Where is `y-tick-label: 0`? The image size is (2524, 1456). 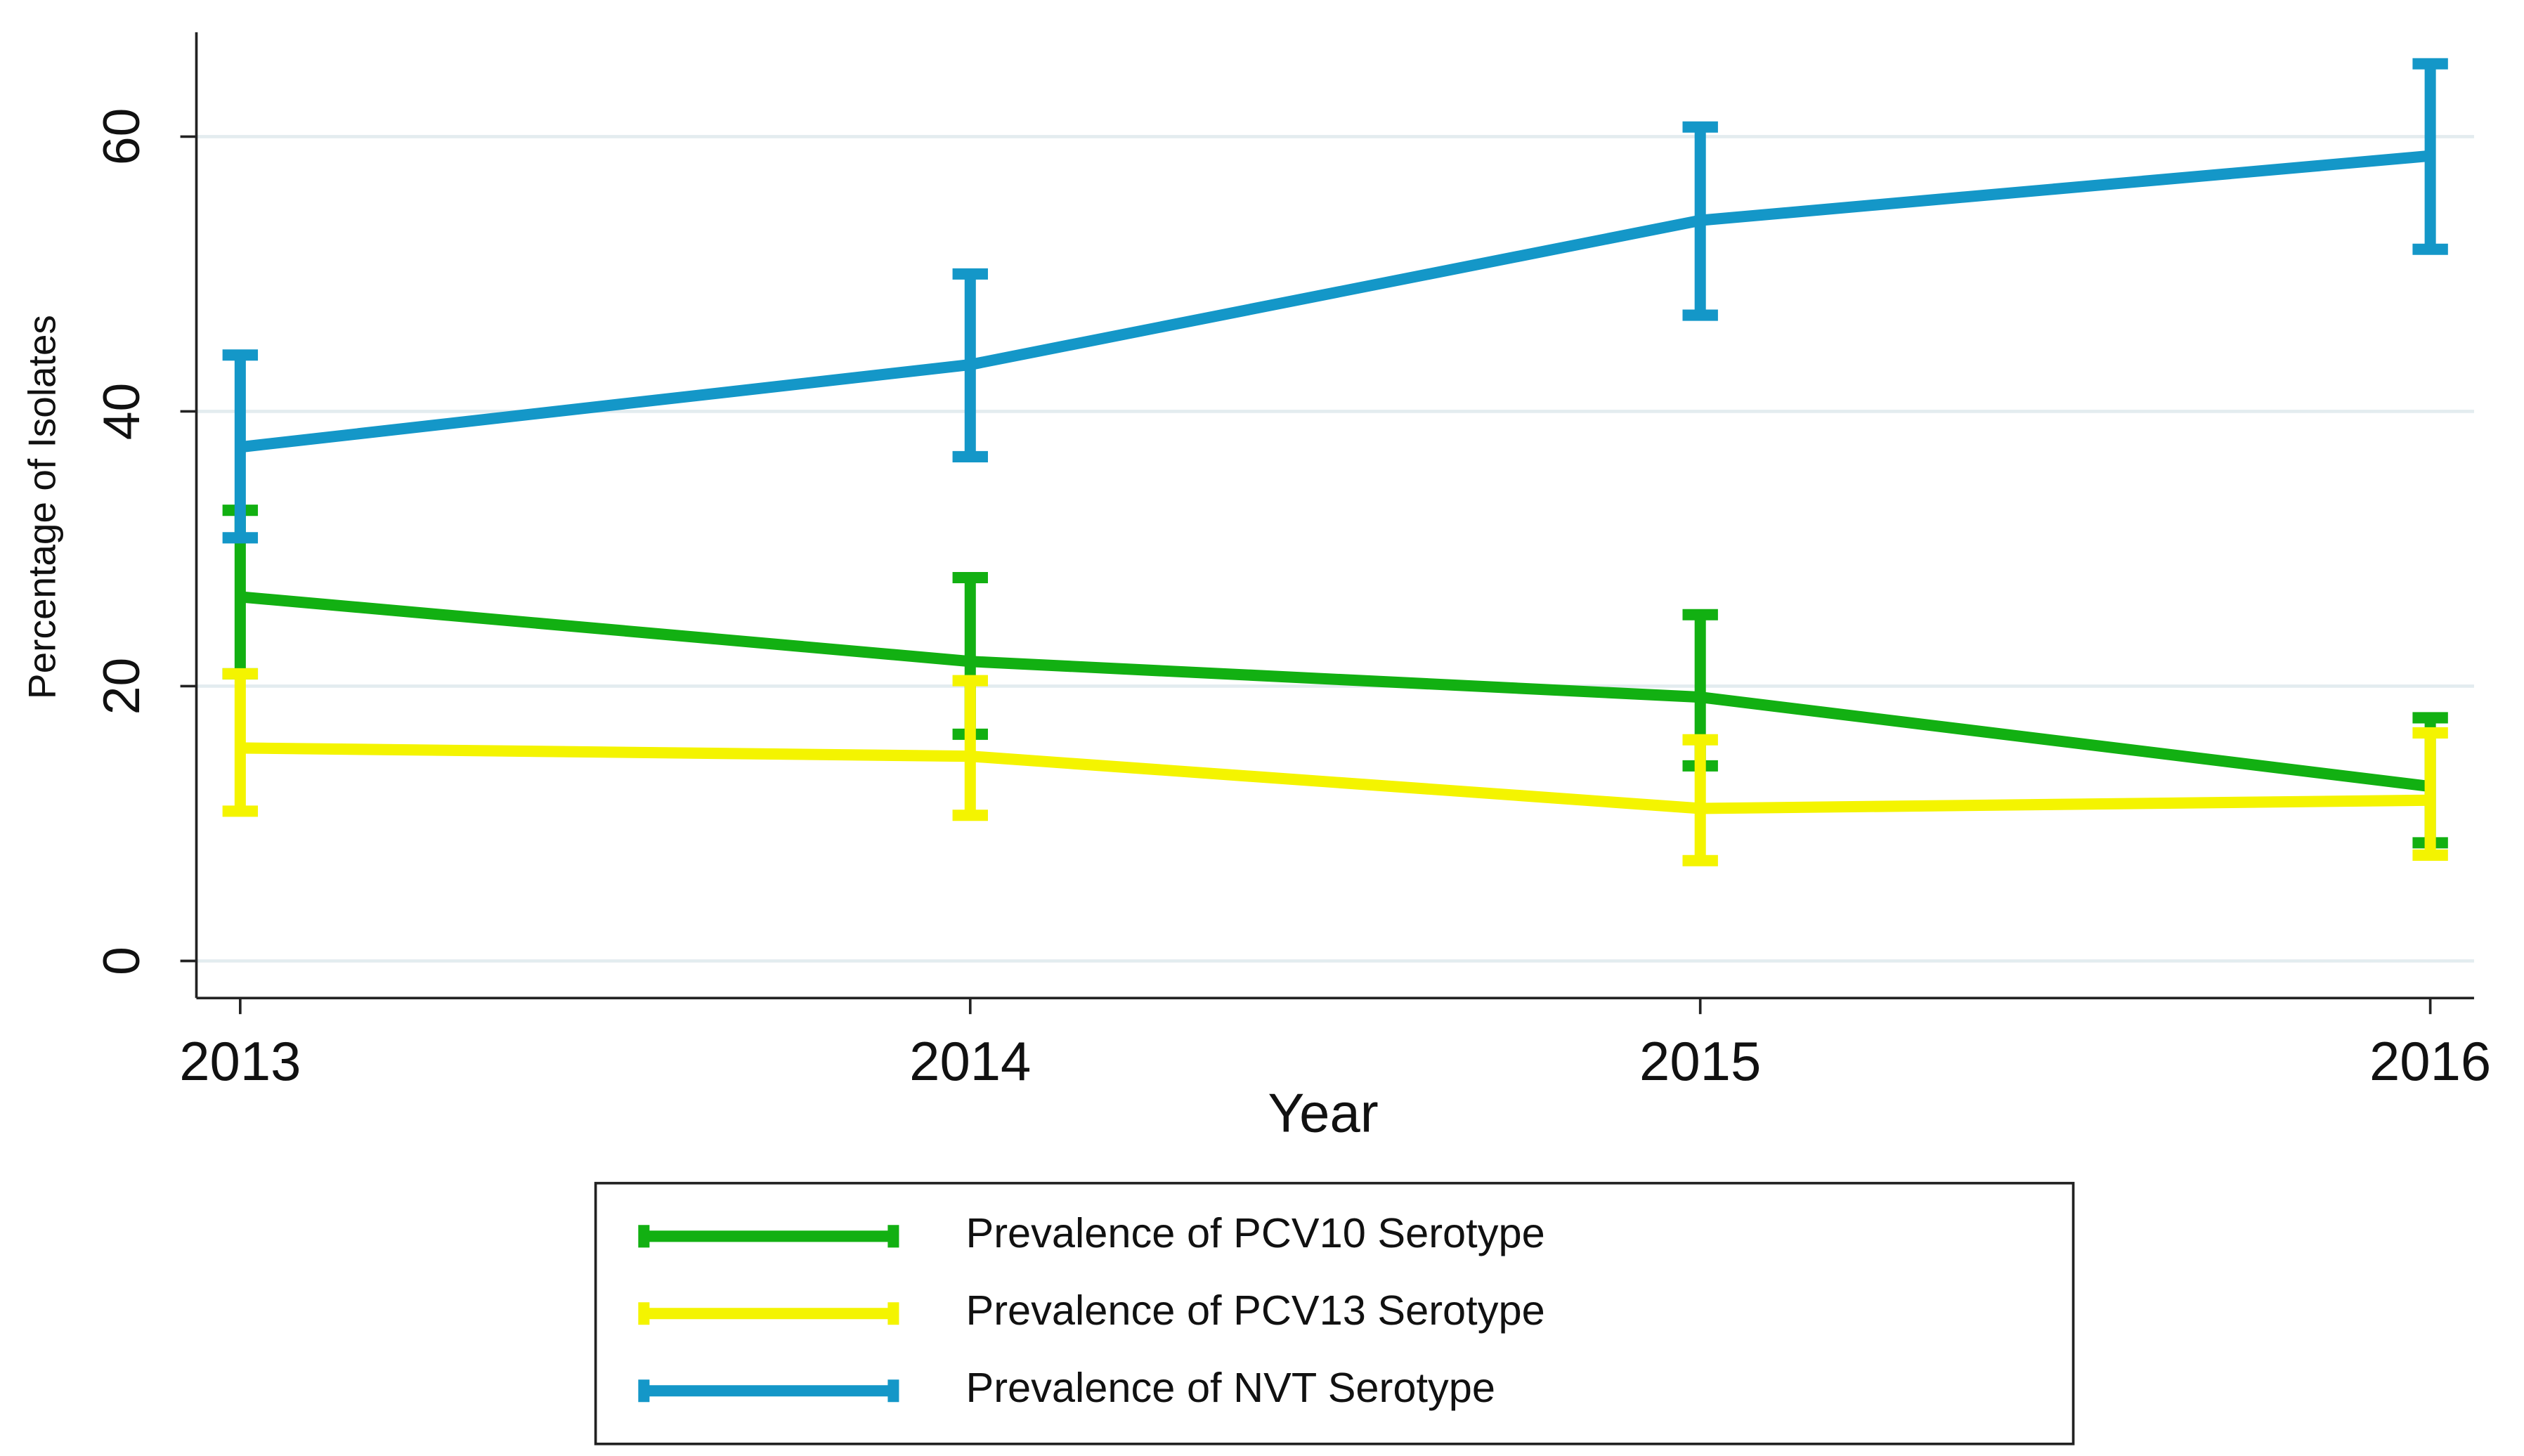 y-tick-label: 0 is located at coordinates (121, 961).